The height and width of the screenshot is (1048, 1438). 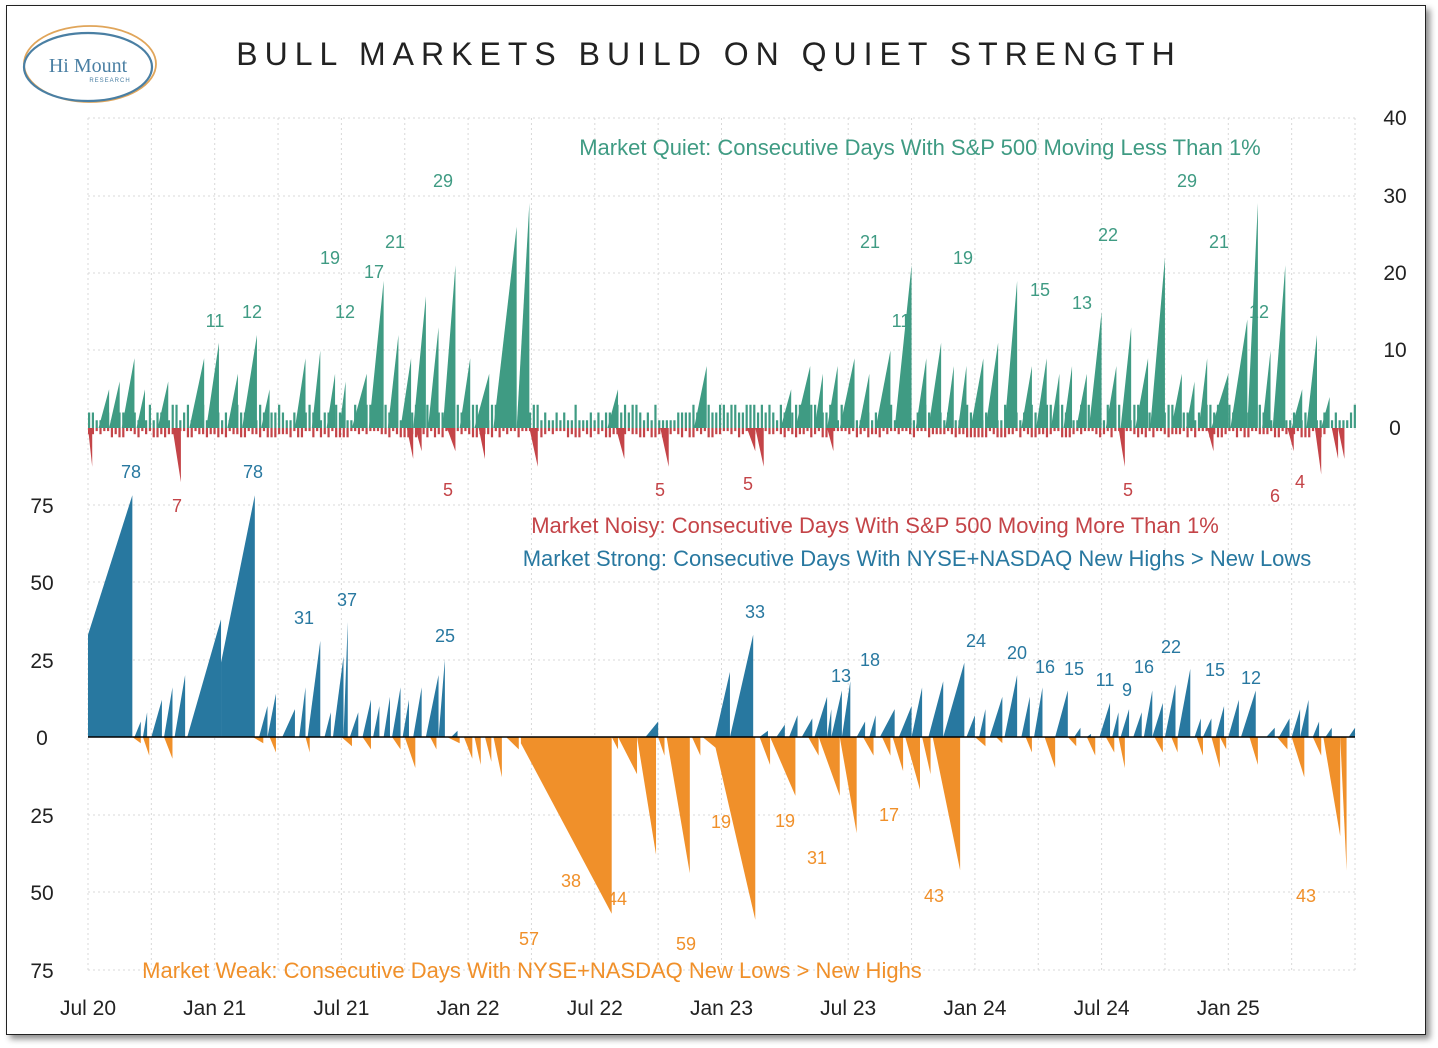 What do you see at coordinates (214, 1008) in the screenshot?
I see `x-axis-tick-label: Jan 21` at bounding box center [214, 1008].